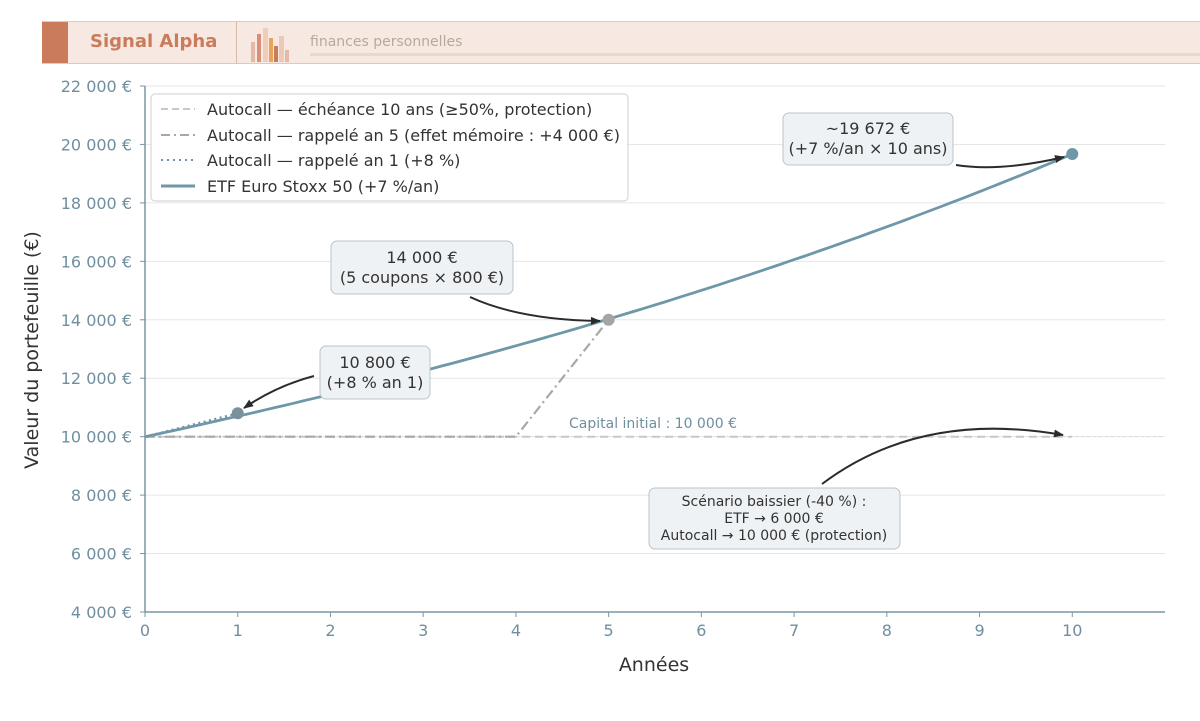 The image size is (1200, 721). What do you see at coordinates (333, 160) in the screenshot?
I see `legend-label-3: Autocall — rappelé an 1 (+8 %)` at bounding box center [333, 160].